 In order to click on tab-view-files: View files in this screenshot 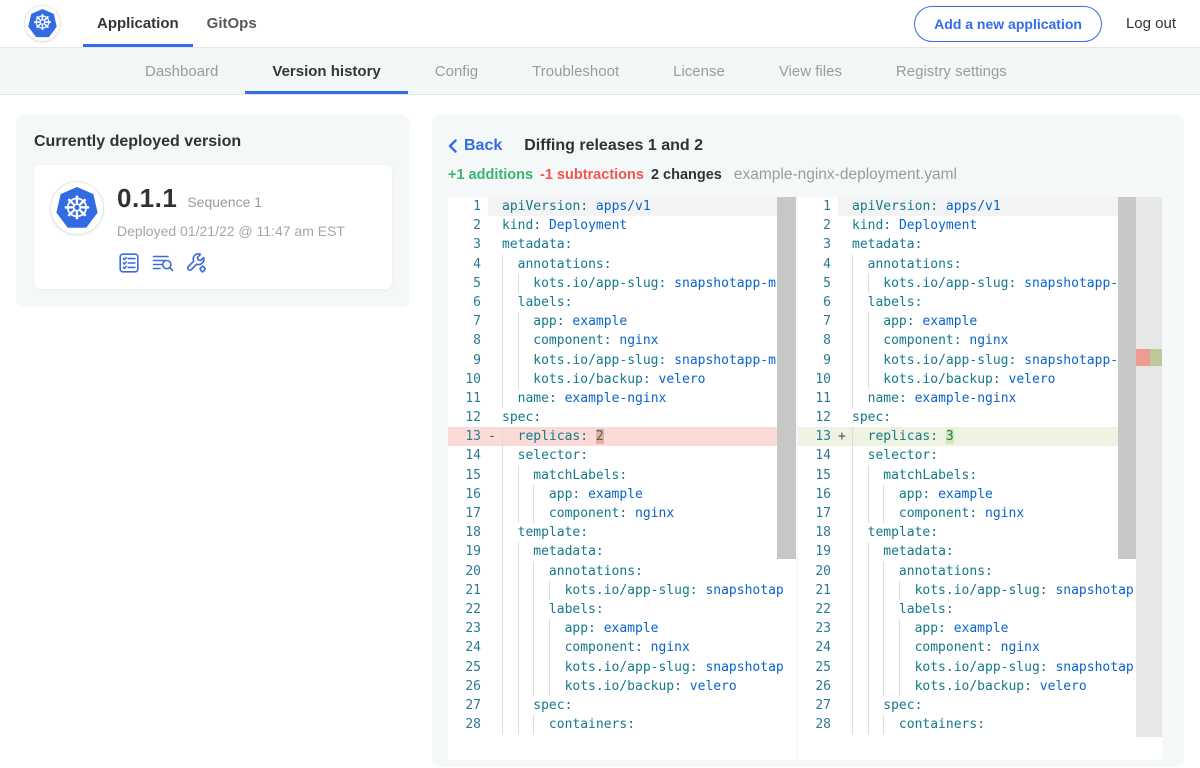, I will do `click(810, 71)`.